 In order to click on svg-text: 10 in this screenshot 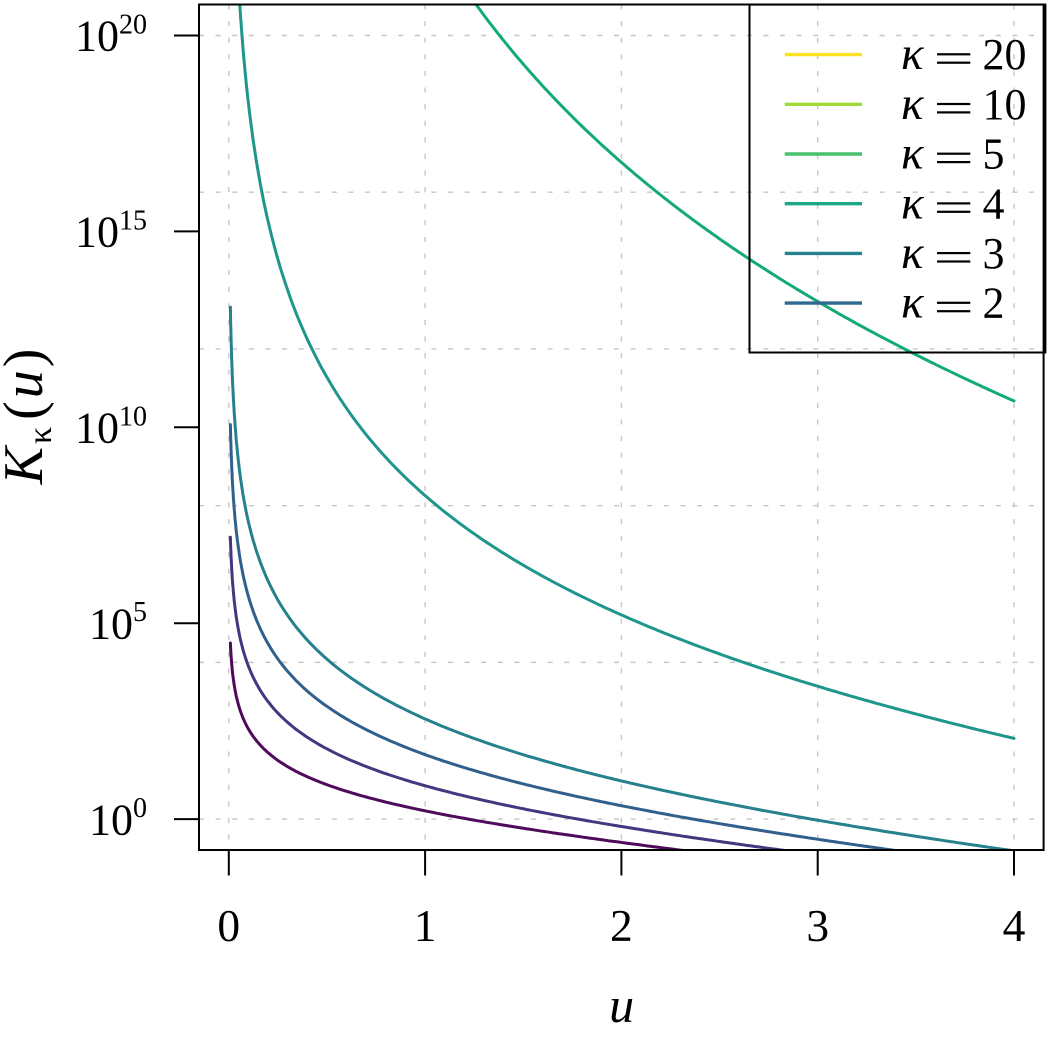, I will do `click(1005, 104)`.